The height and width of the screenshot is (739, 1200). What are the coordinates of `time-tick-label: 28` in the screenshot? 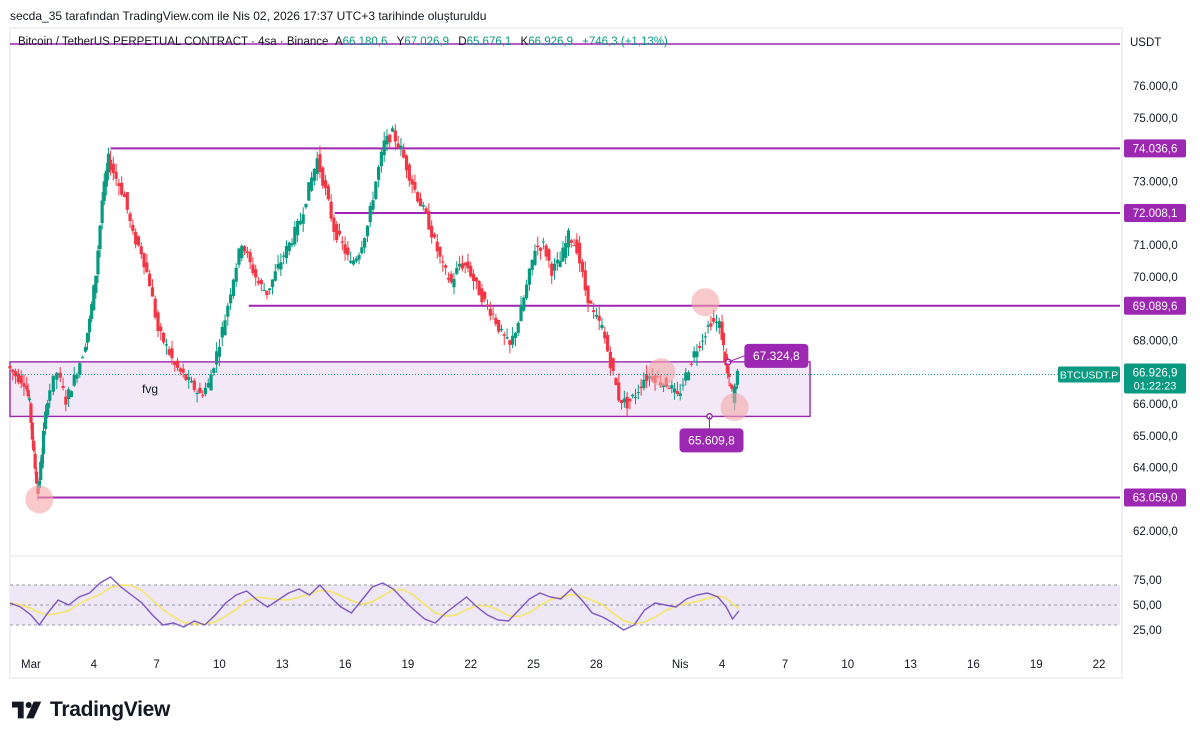 It's located at (596, 665).